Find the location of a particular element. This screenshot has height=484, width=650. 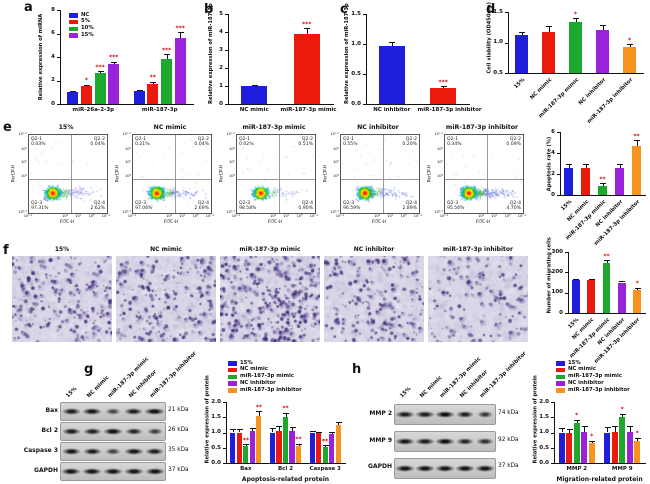

flow-plot-title: miR-187-3p inhibitor is located at coordinates (482, 127).